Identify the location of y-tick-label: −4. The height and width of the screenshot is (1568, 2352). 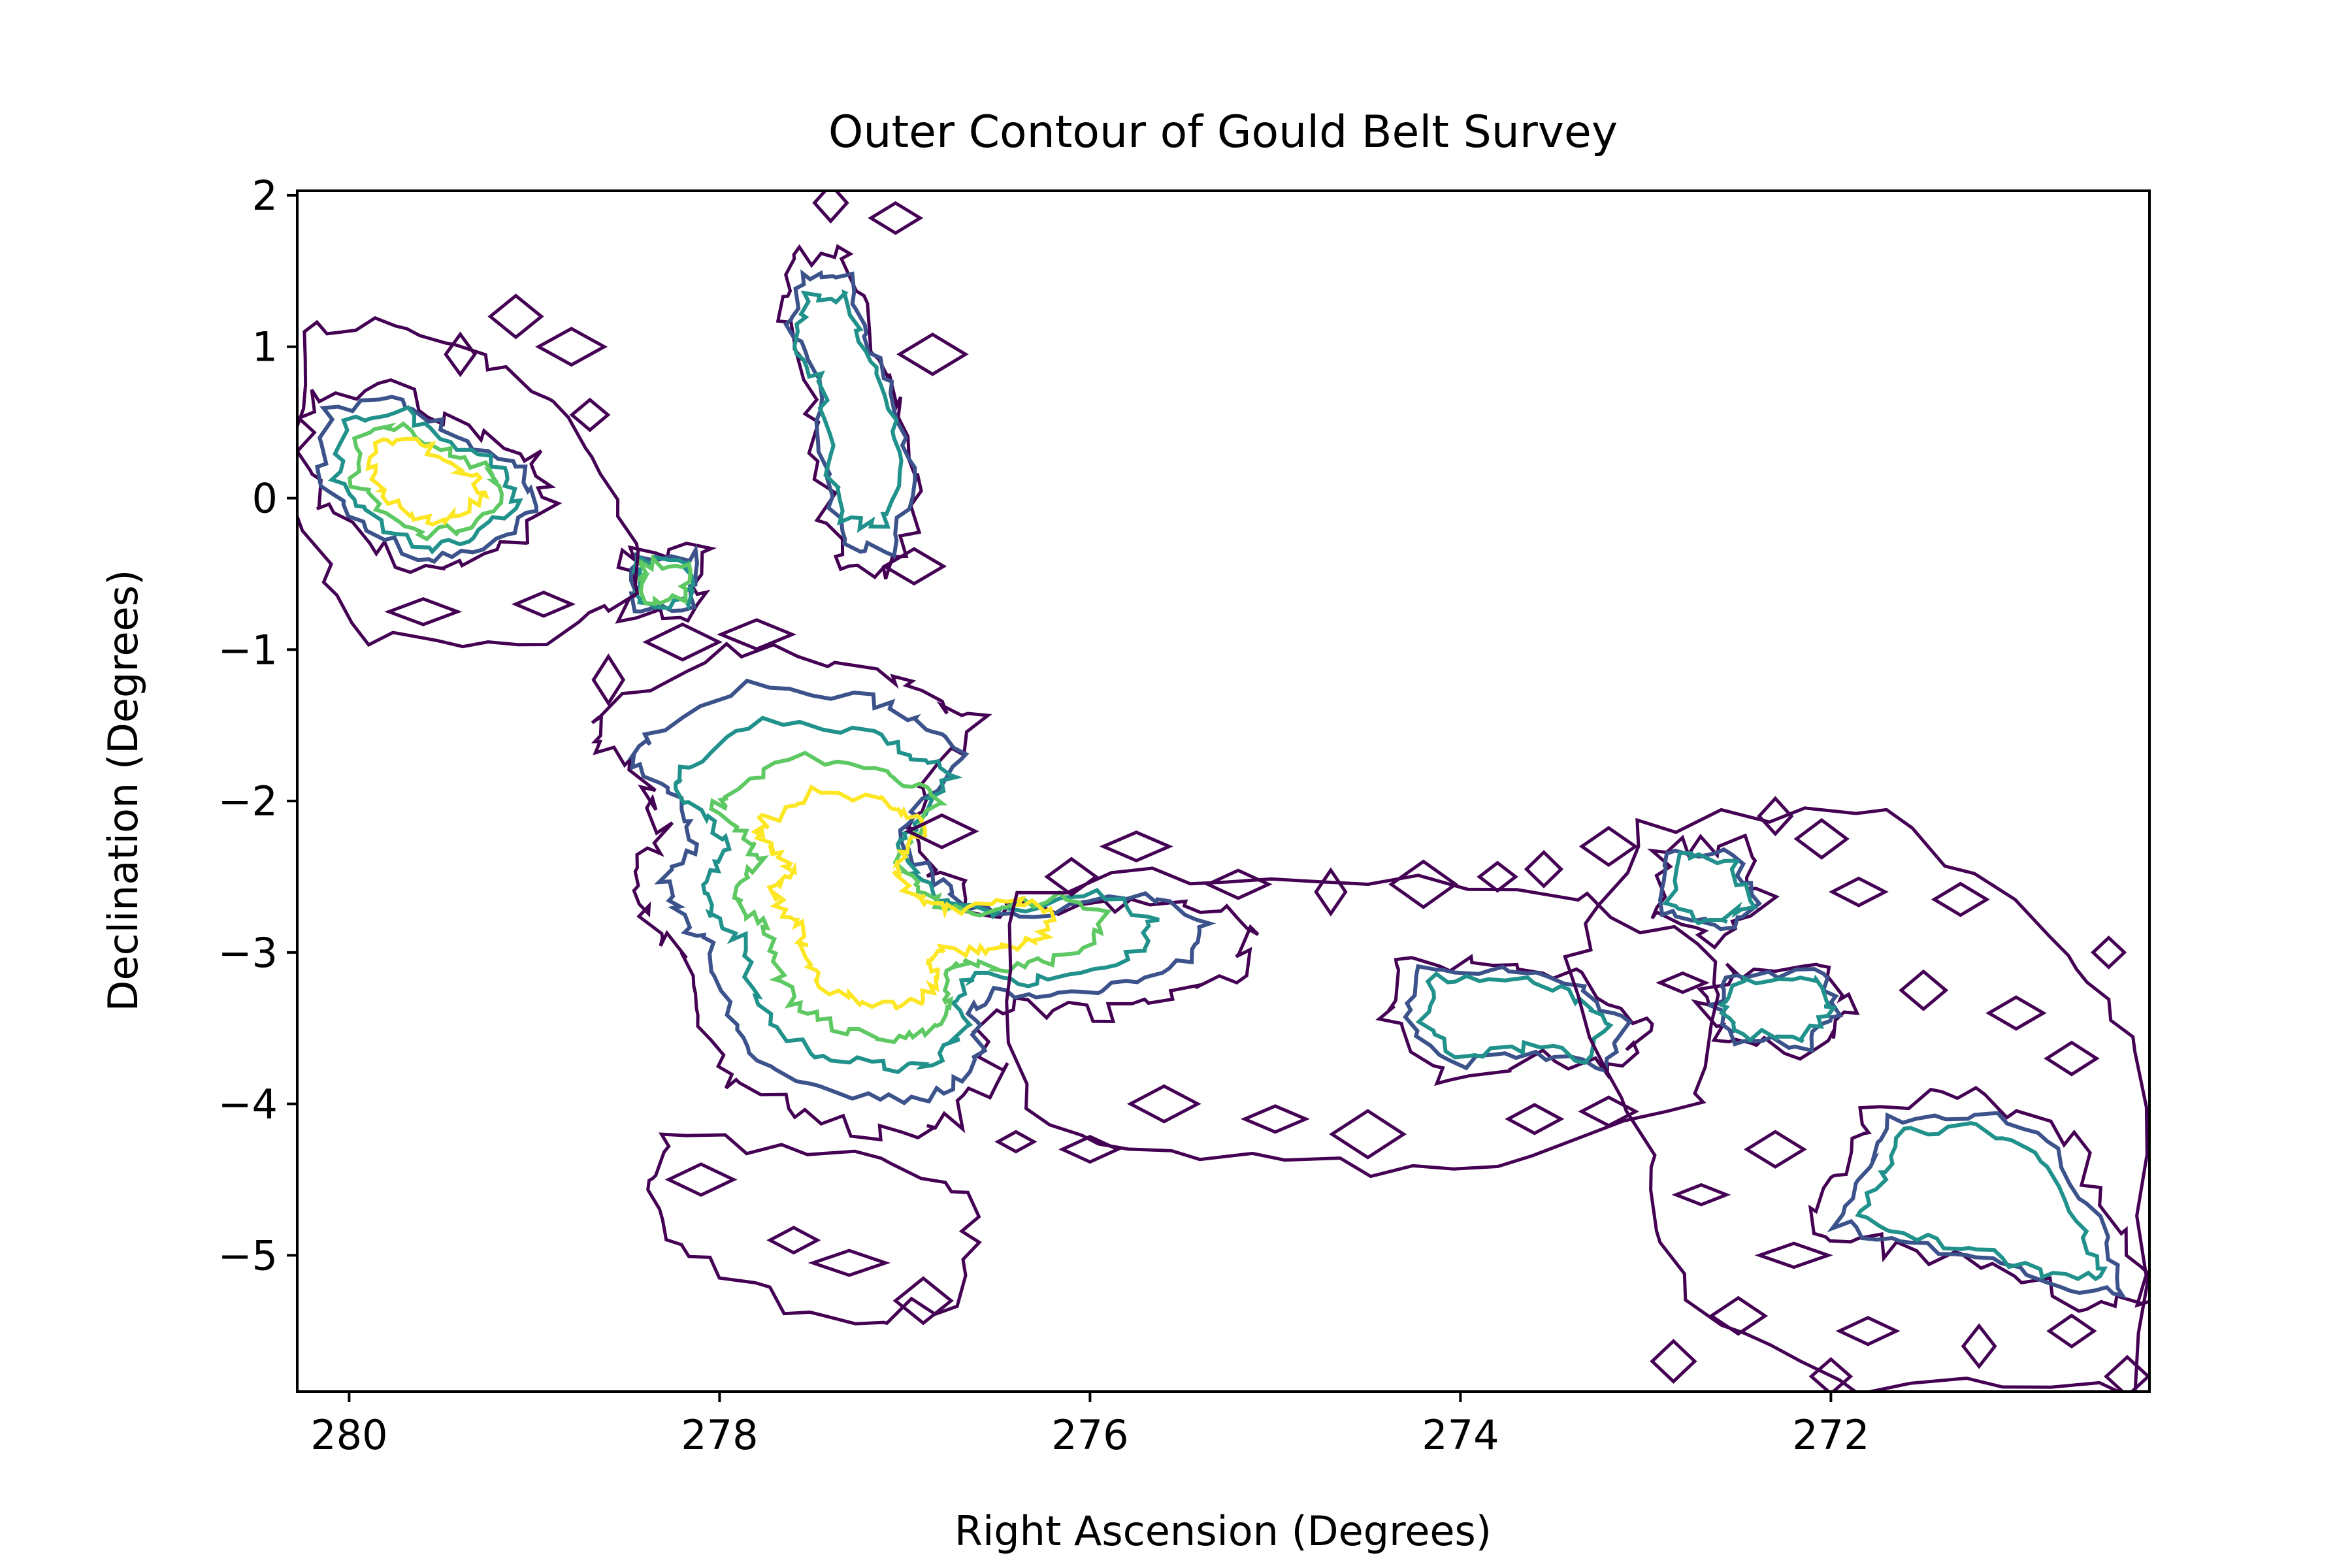
(248, 1104).